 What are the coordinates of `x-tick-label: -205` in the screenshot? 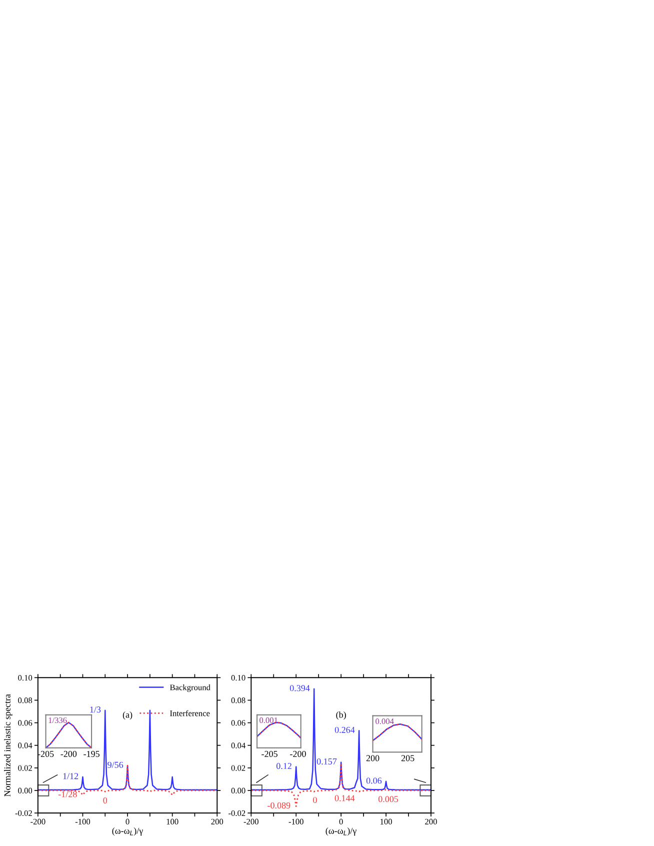 It's located at (270, 753).